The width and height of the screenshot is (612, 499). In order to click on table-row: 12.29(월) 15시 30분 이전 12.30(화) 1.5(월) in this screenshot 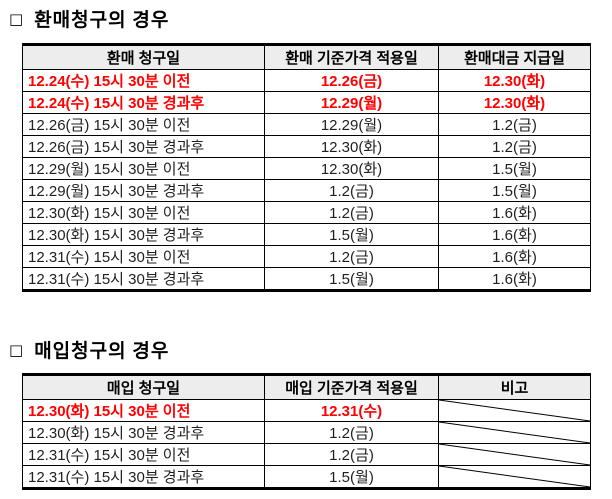, I will do `click(306, 168)`.